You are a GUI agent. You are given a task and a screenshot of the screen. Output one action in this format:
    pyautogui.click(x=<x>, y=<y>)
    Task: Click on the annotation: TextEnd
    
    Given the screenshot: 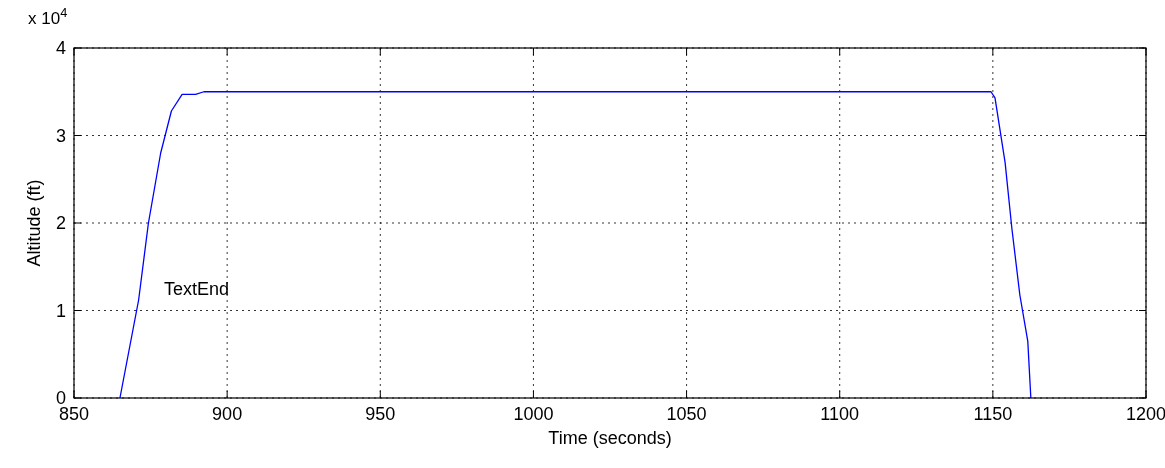 What is the action you would take?
    pyautogui.click(x=197, y=289)
    